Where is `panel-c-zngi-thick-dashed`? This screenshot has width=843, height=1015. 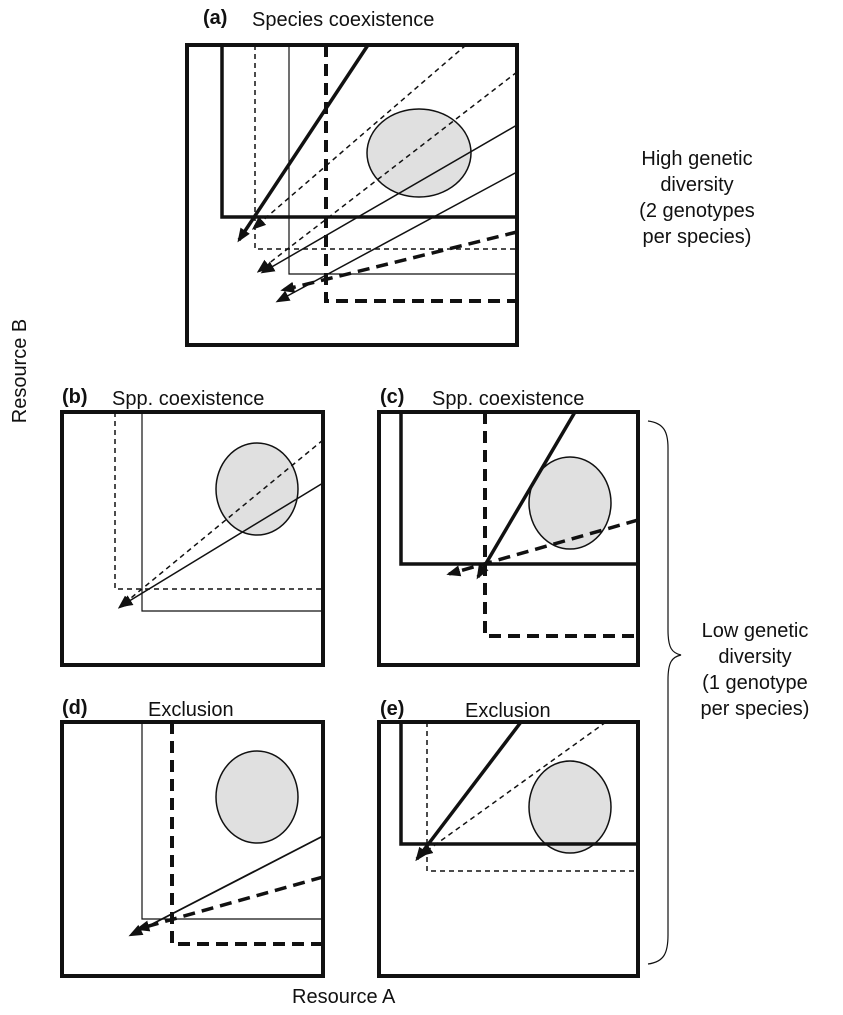
panel-c-zngi-thick-dashed is located at coordinates (560, 525).